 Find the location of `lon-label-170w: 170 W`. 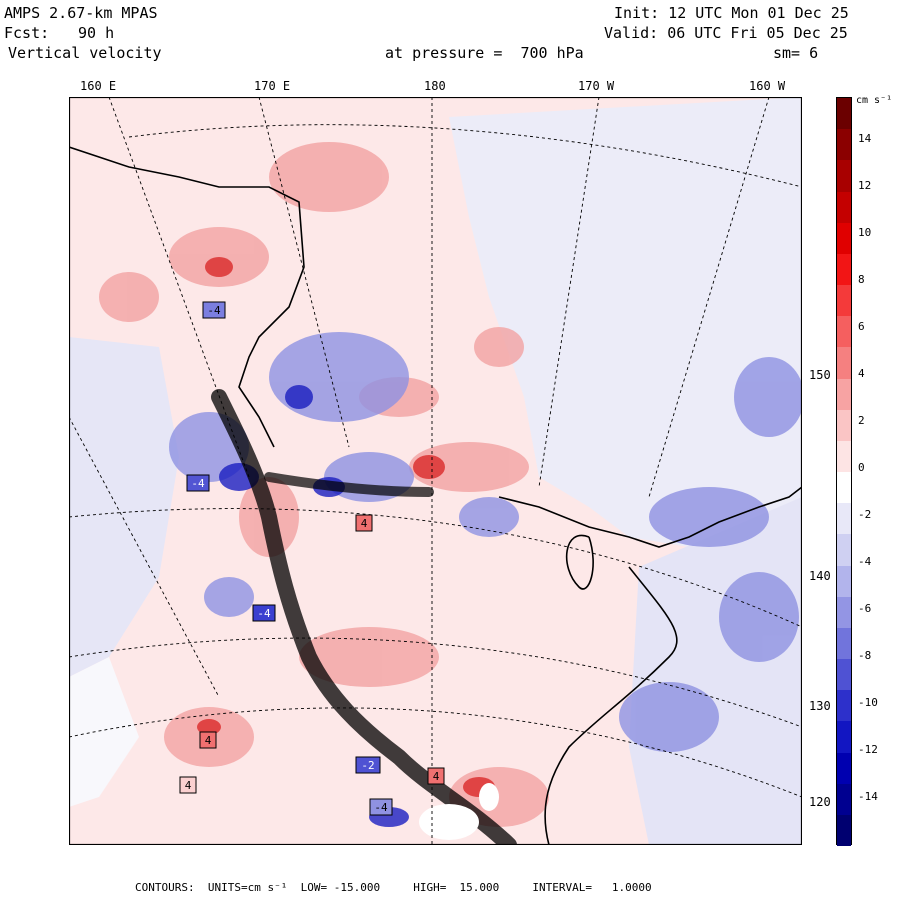

lon-label-170w: 170 W is located at coordinates (596, 86).